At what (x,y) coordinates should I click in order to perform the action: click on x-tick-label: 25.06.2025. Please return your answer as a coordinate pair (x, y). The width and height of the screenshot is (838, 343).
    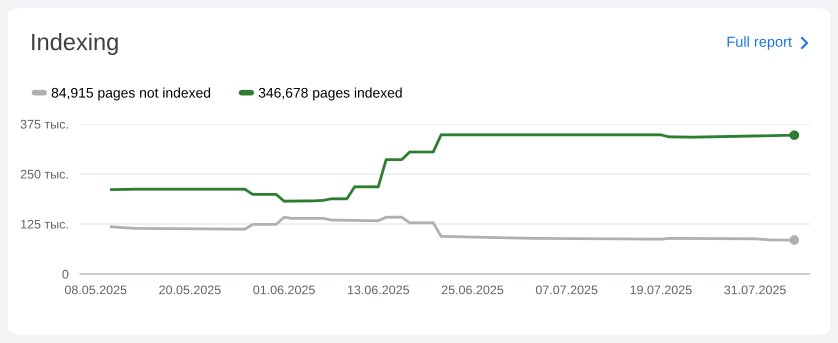
    Looking at the image, I should click on (473, 289).